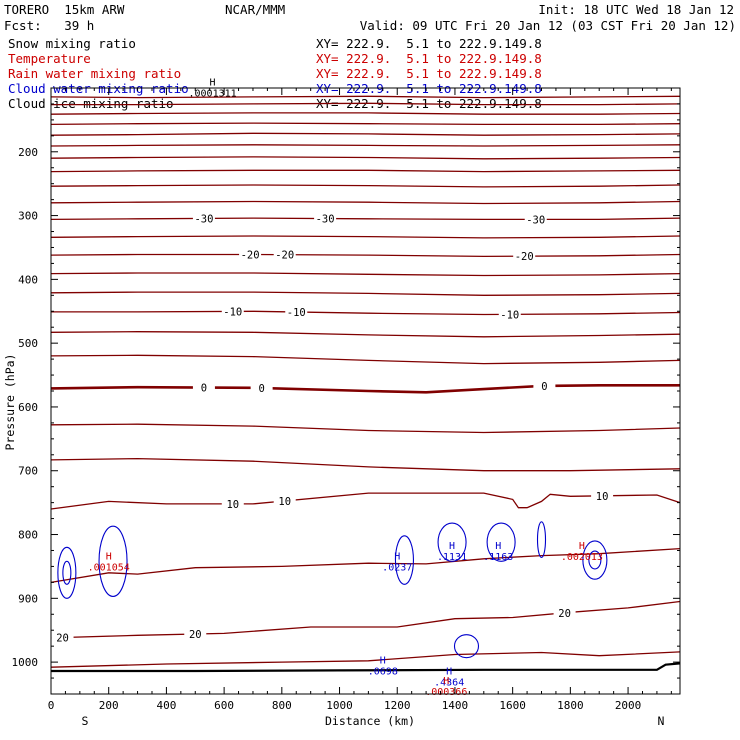 This screenshot has width=740, height=740. I want to click on y-tick-label: 300, so click(28, 216).